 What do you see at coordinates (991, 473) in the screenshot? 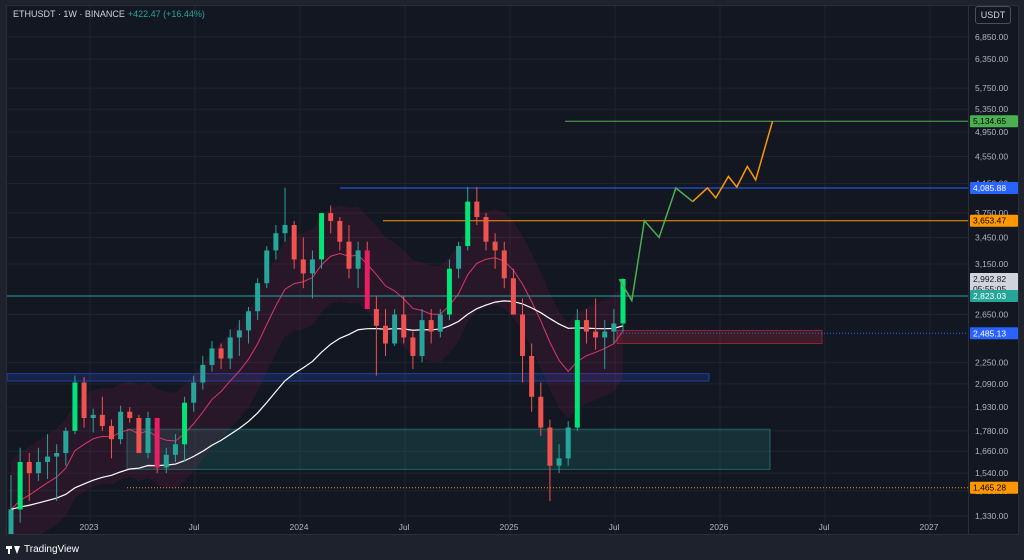
I see `price-tick-label: 1,540.00` at bounding box center [991, 473].